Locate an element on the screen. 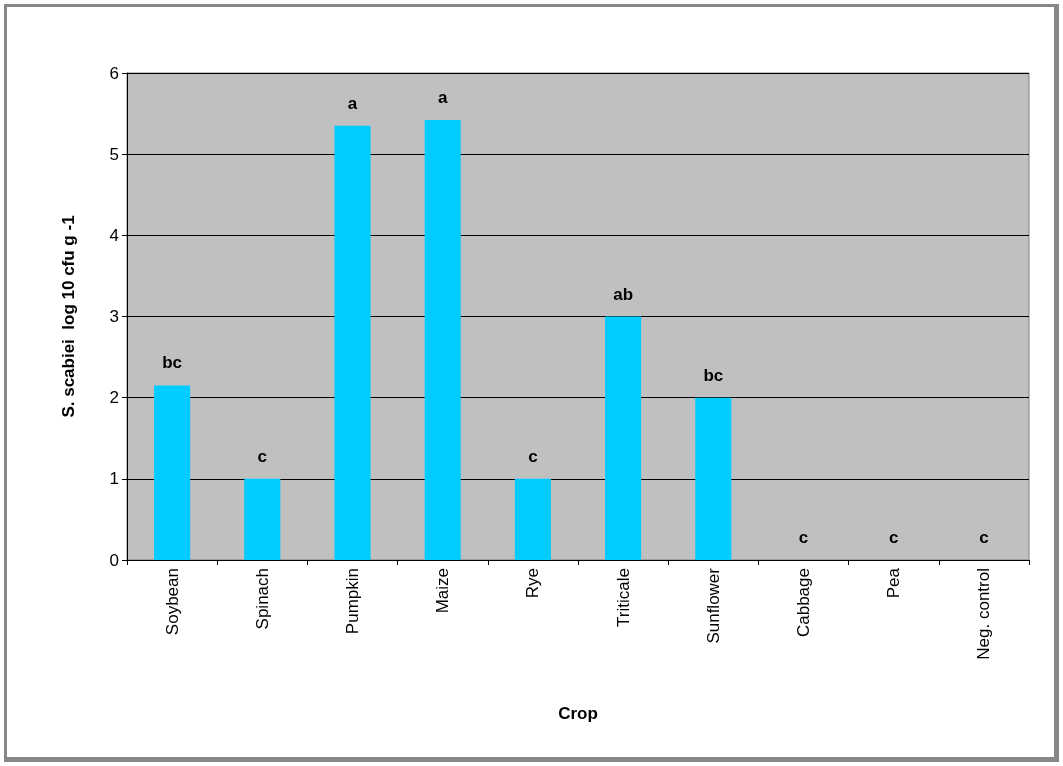 This screenshot has height=766, width=1063. x-tick-label: Pumpkin is located at coordinates (352, 601).